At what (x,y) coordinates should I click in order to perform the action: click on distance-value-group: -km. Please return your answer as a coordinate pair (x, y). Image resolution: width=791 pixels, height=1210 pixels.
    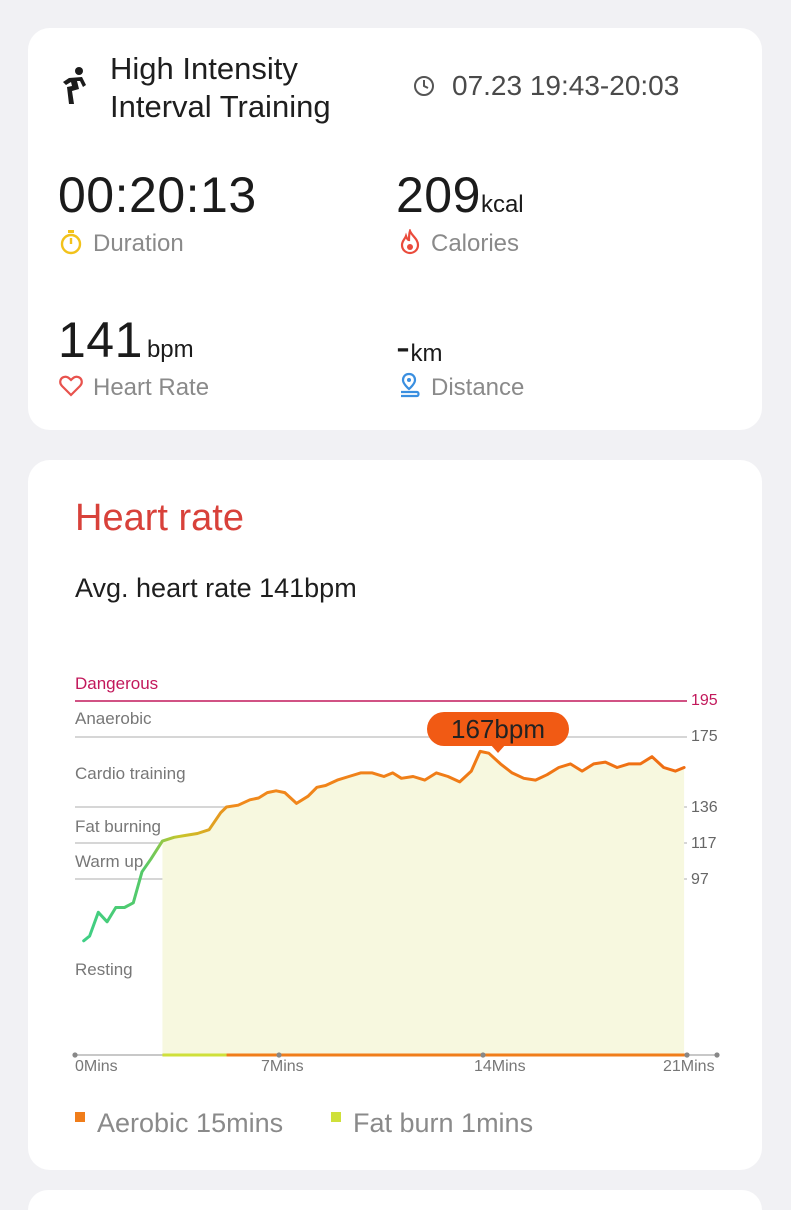
    Looking at the image, I should click on (419, 347).